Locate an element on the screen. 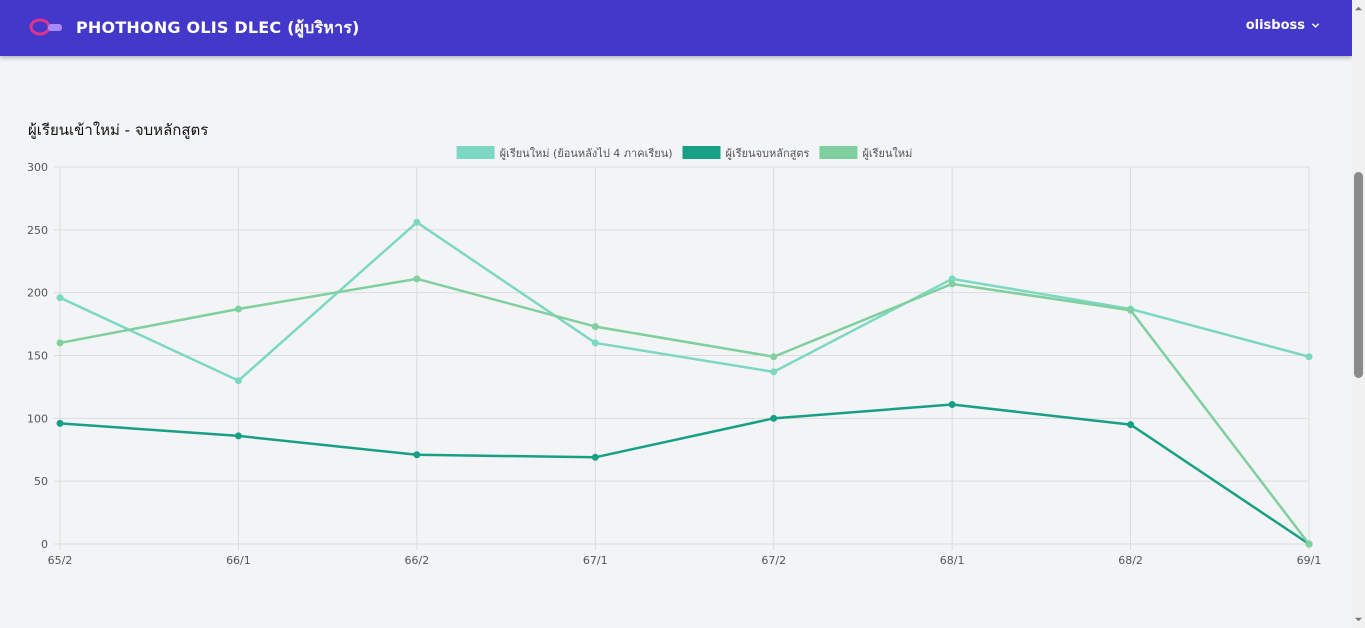 Image resolution: width=1365 pixels, height=628 pixels. legend-item: ผู้เรียนจบหลักสูตร is located at coordinates (746, 153).